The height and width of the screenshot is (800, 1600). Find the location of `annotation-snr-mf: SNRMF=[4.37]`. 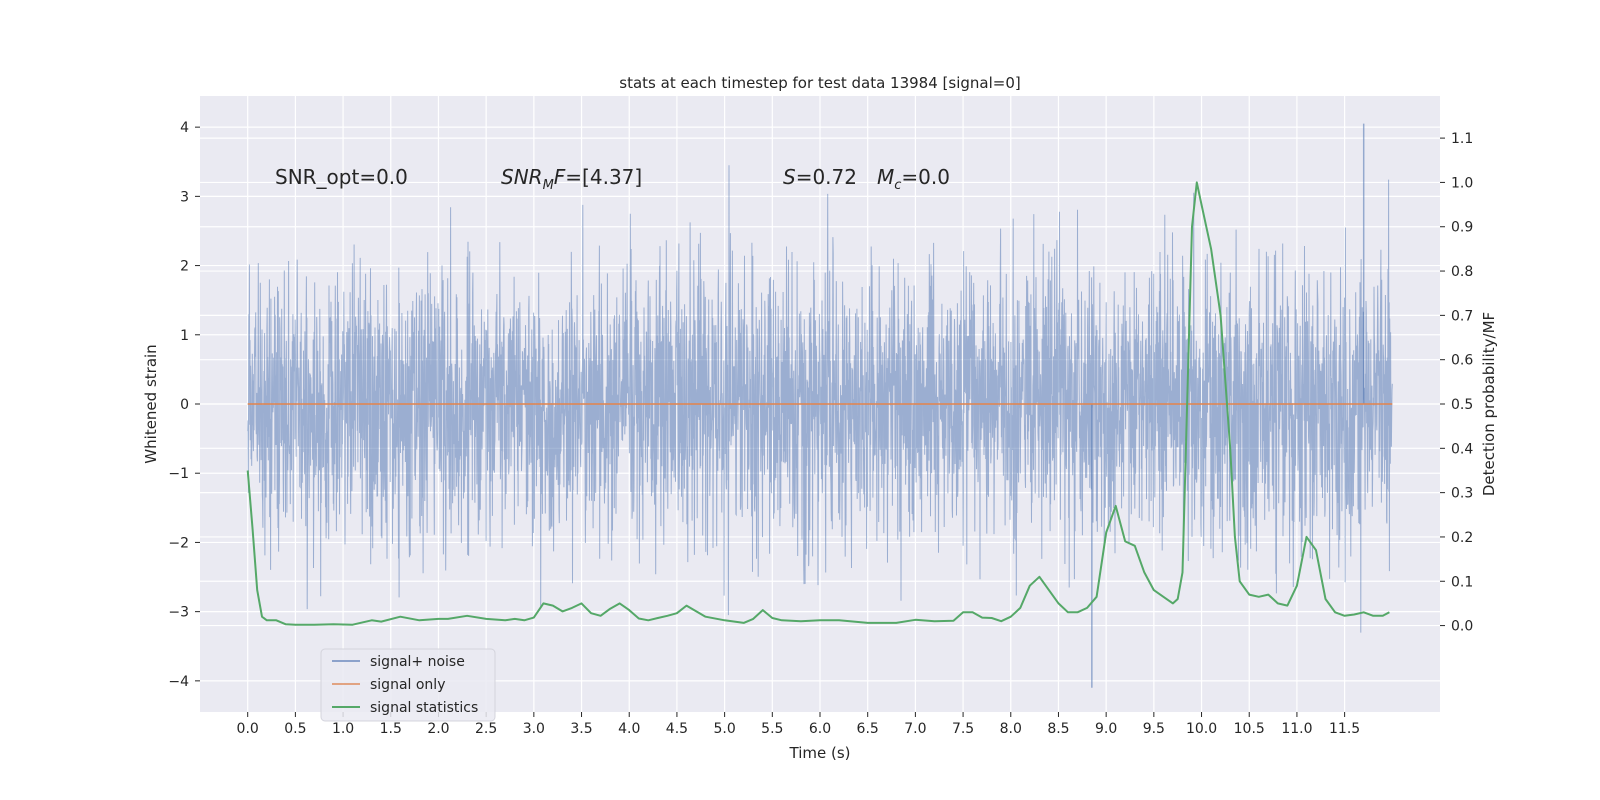

annotation-snr-mf: SNRMF=[4.37] is located at coordinates (571, 179).